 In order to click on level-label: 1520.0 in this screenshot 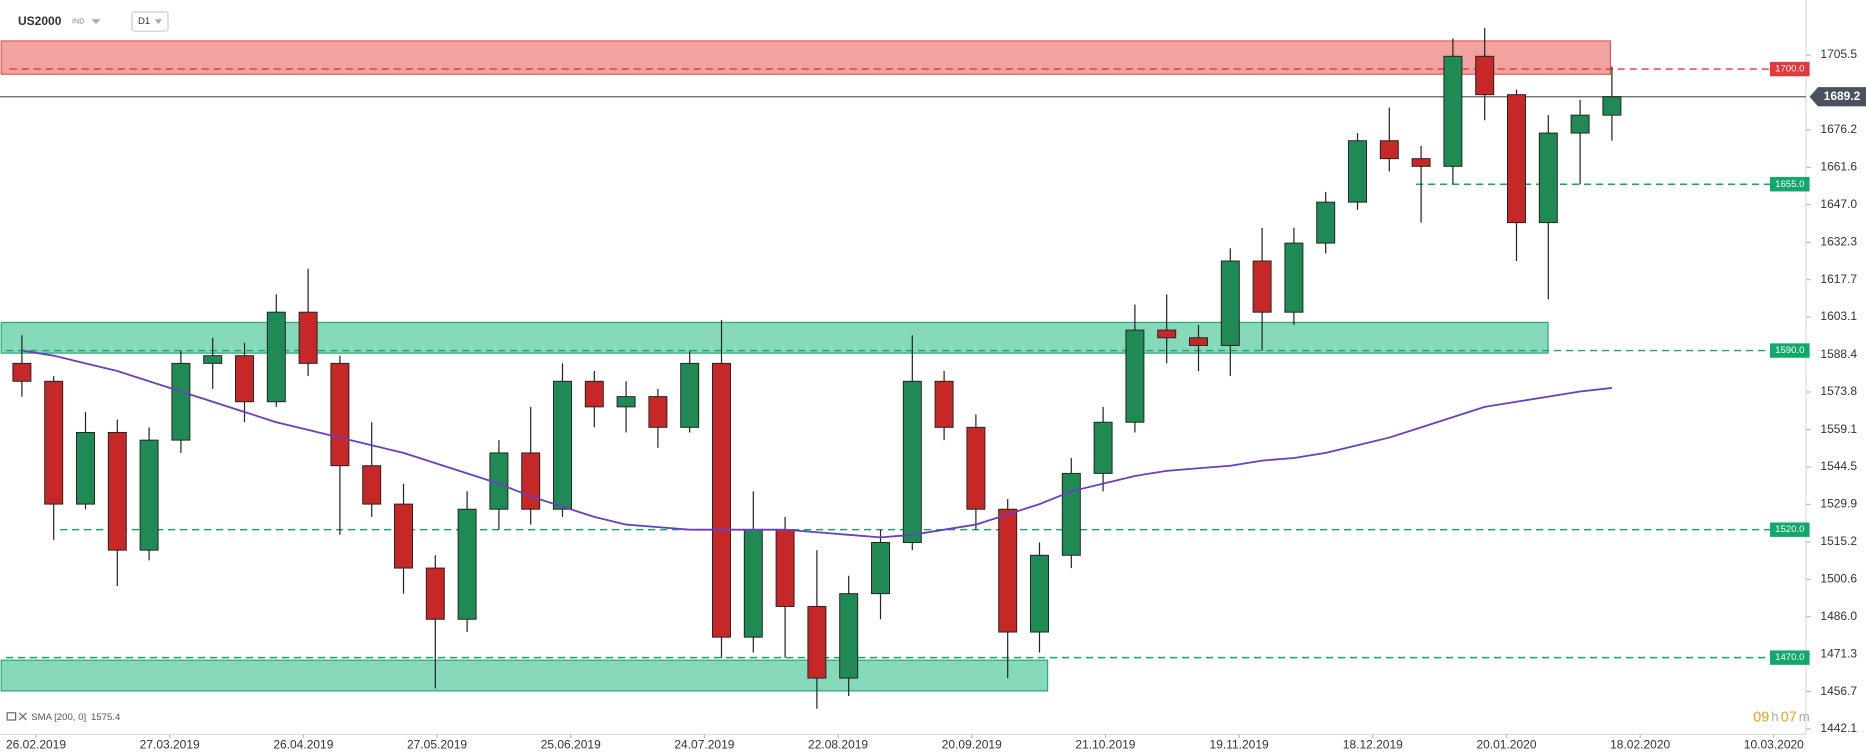, I will do `click(1789, 529)`.